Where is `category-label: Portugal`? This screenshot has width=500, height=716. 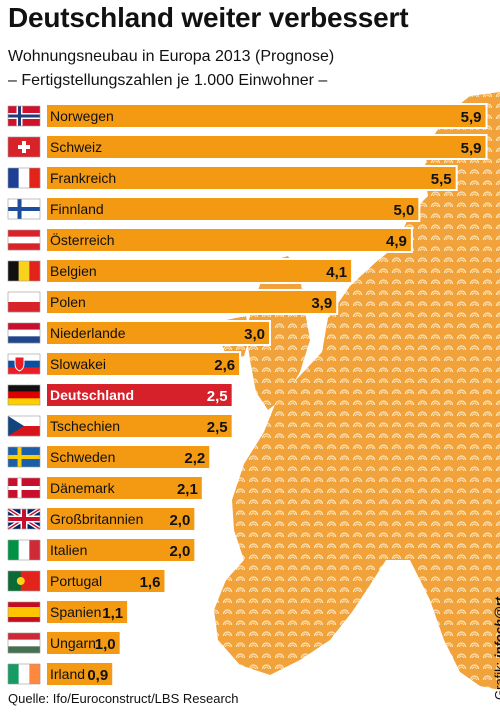 category-label: Portugal is located at coordinates (76, 581).